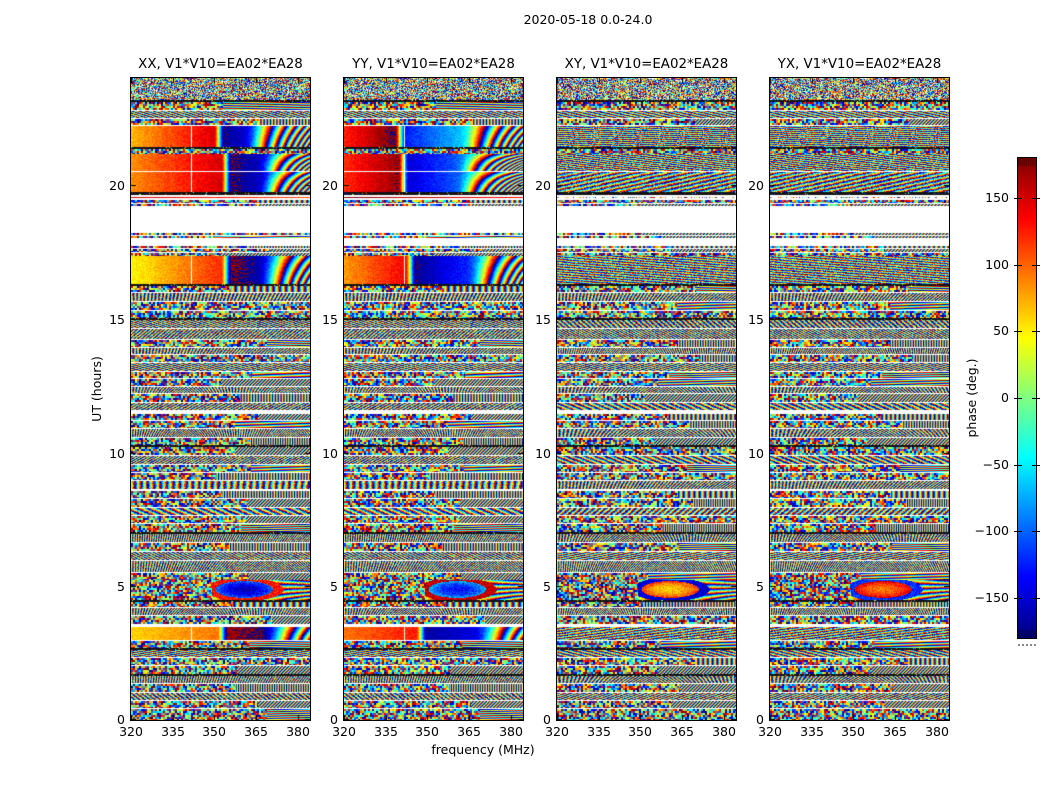 This screenshot has width=1050, height=800. I want to click on colorbar-tick-label: −100, so click(991, 530).